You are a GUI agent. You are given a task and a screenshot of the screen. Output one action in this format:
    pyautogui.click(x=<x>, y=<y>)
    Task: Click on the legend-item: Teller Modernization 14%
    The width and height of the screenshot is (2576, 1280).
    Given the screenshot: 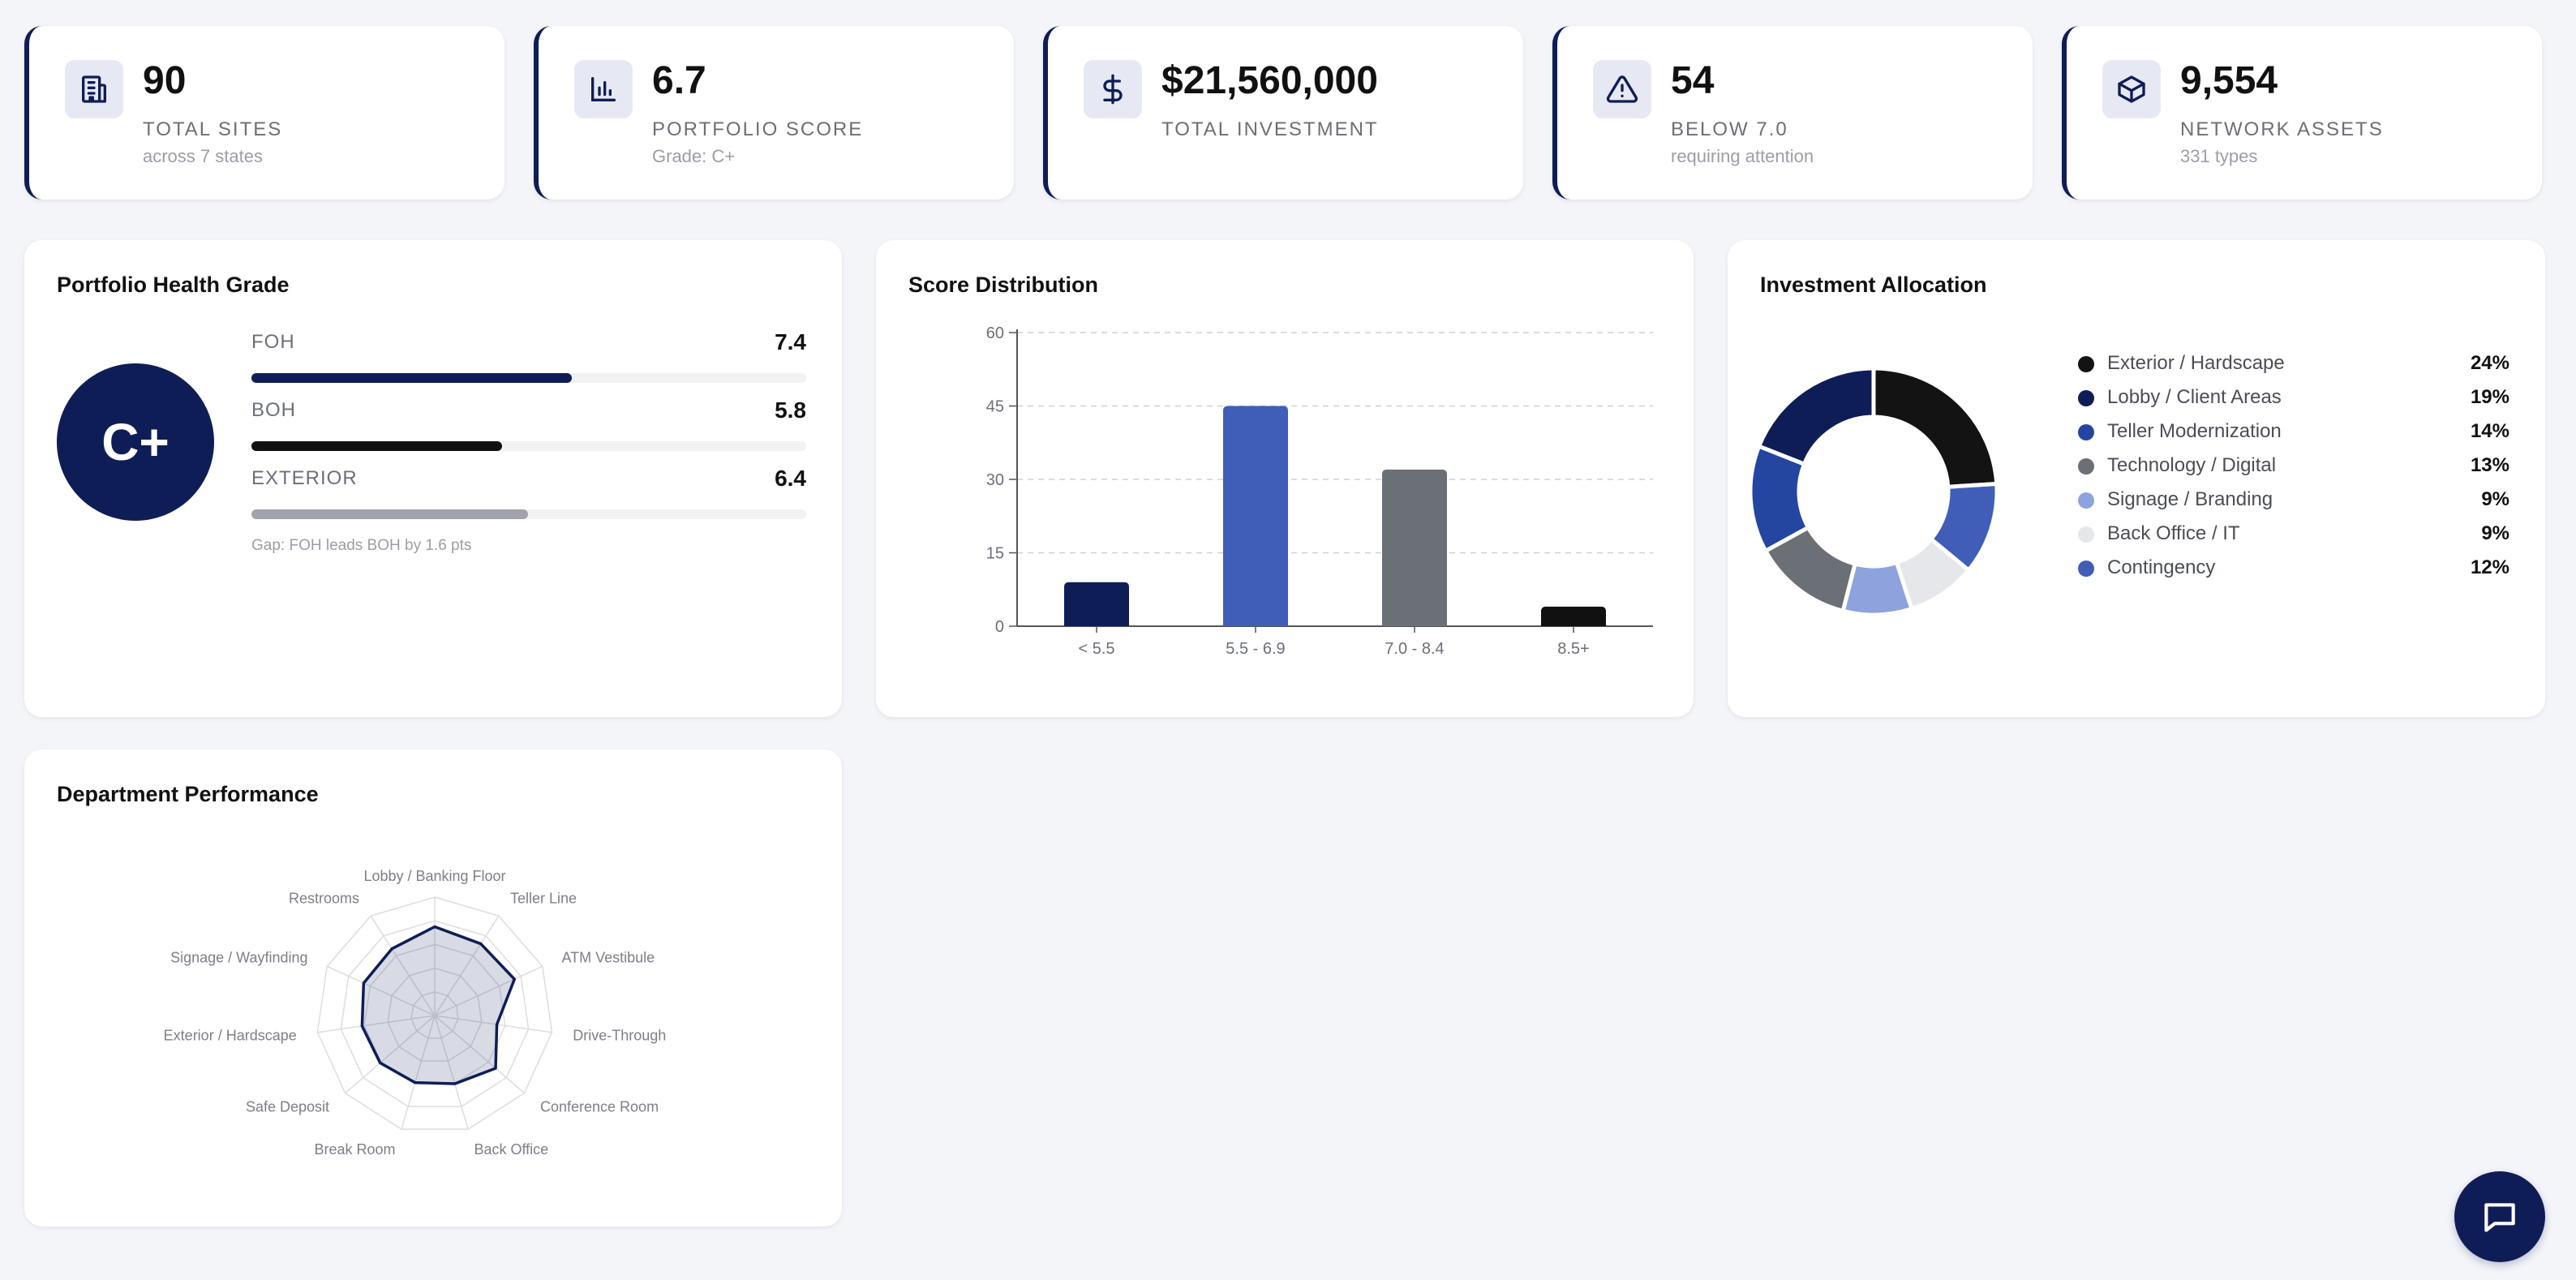 What is the action you would take?
    pyautogui.click(x=2293, y=433)
    